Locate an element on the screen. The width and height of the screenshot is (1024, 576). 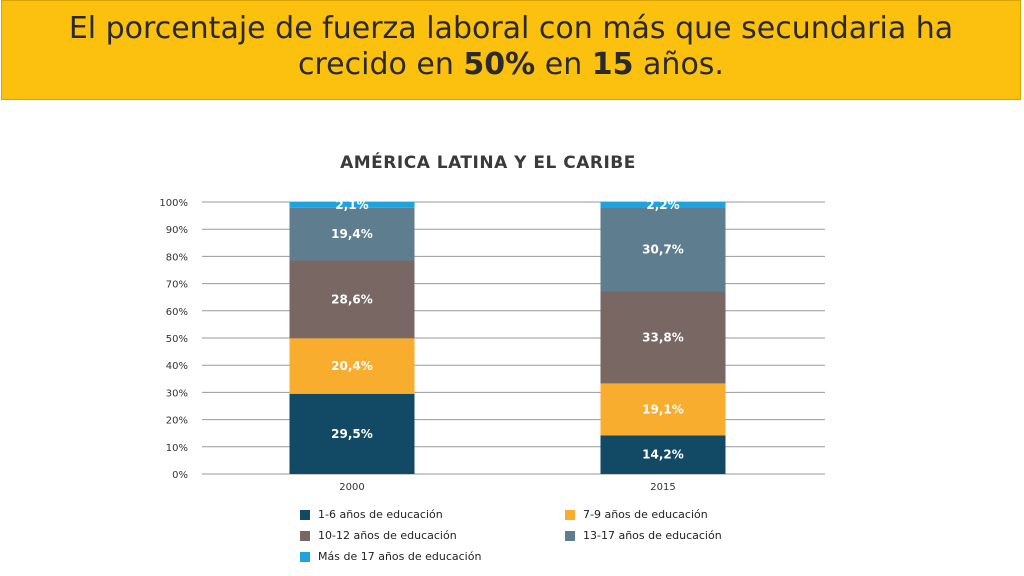
data-label: 14,2% is located at coordinates (663, 455).